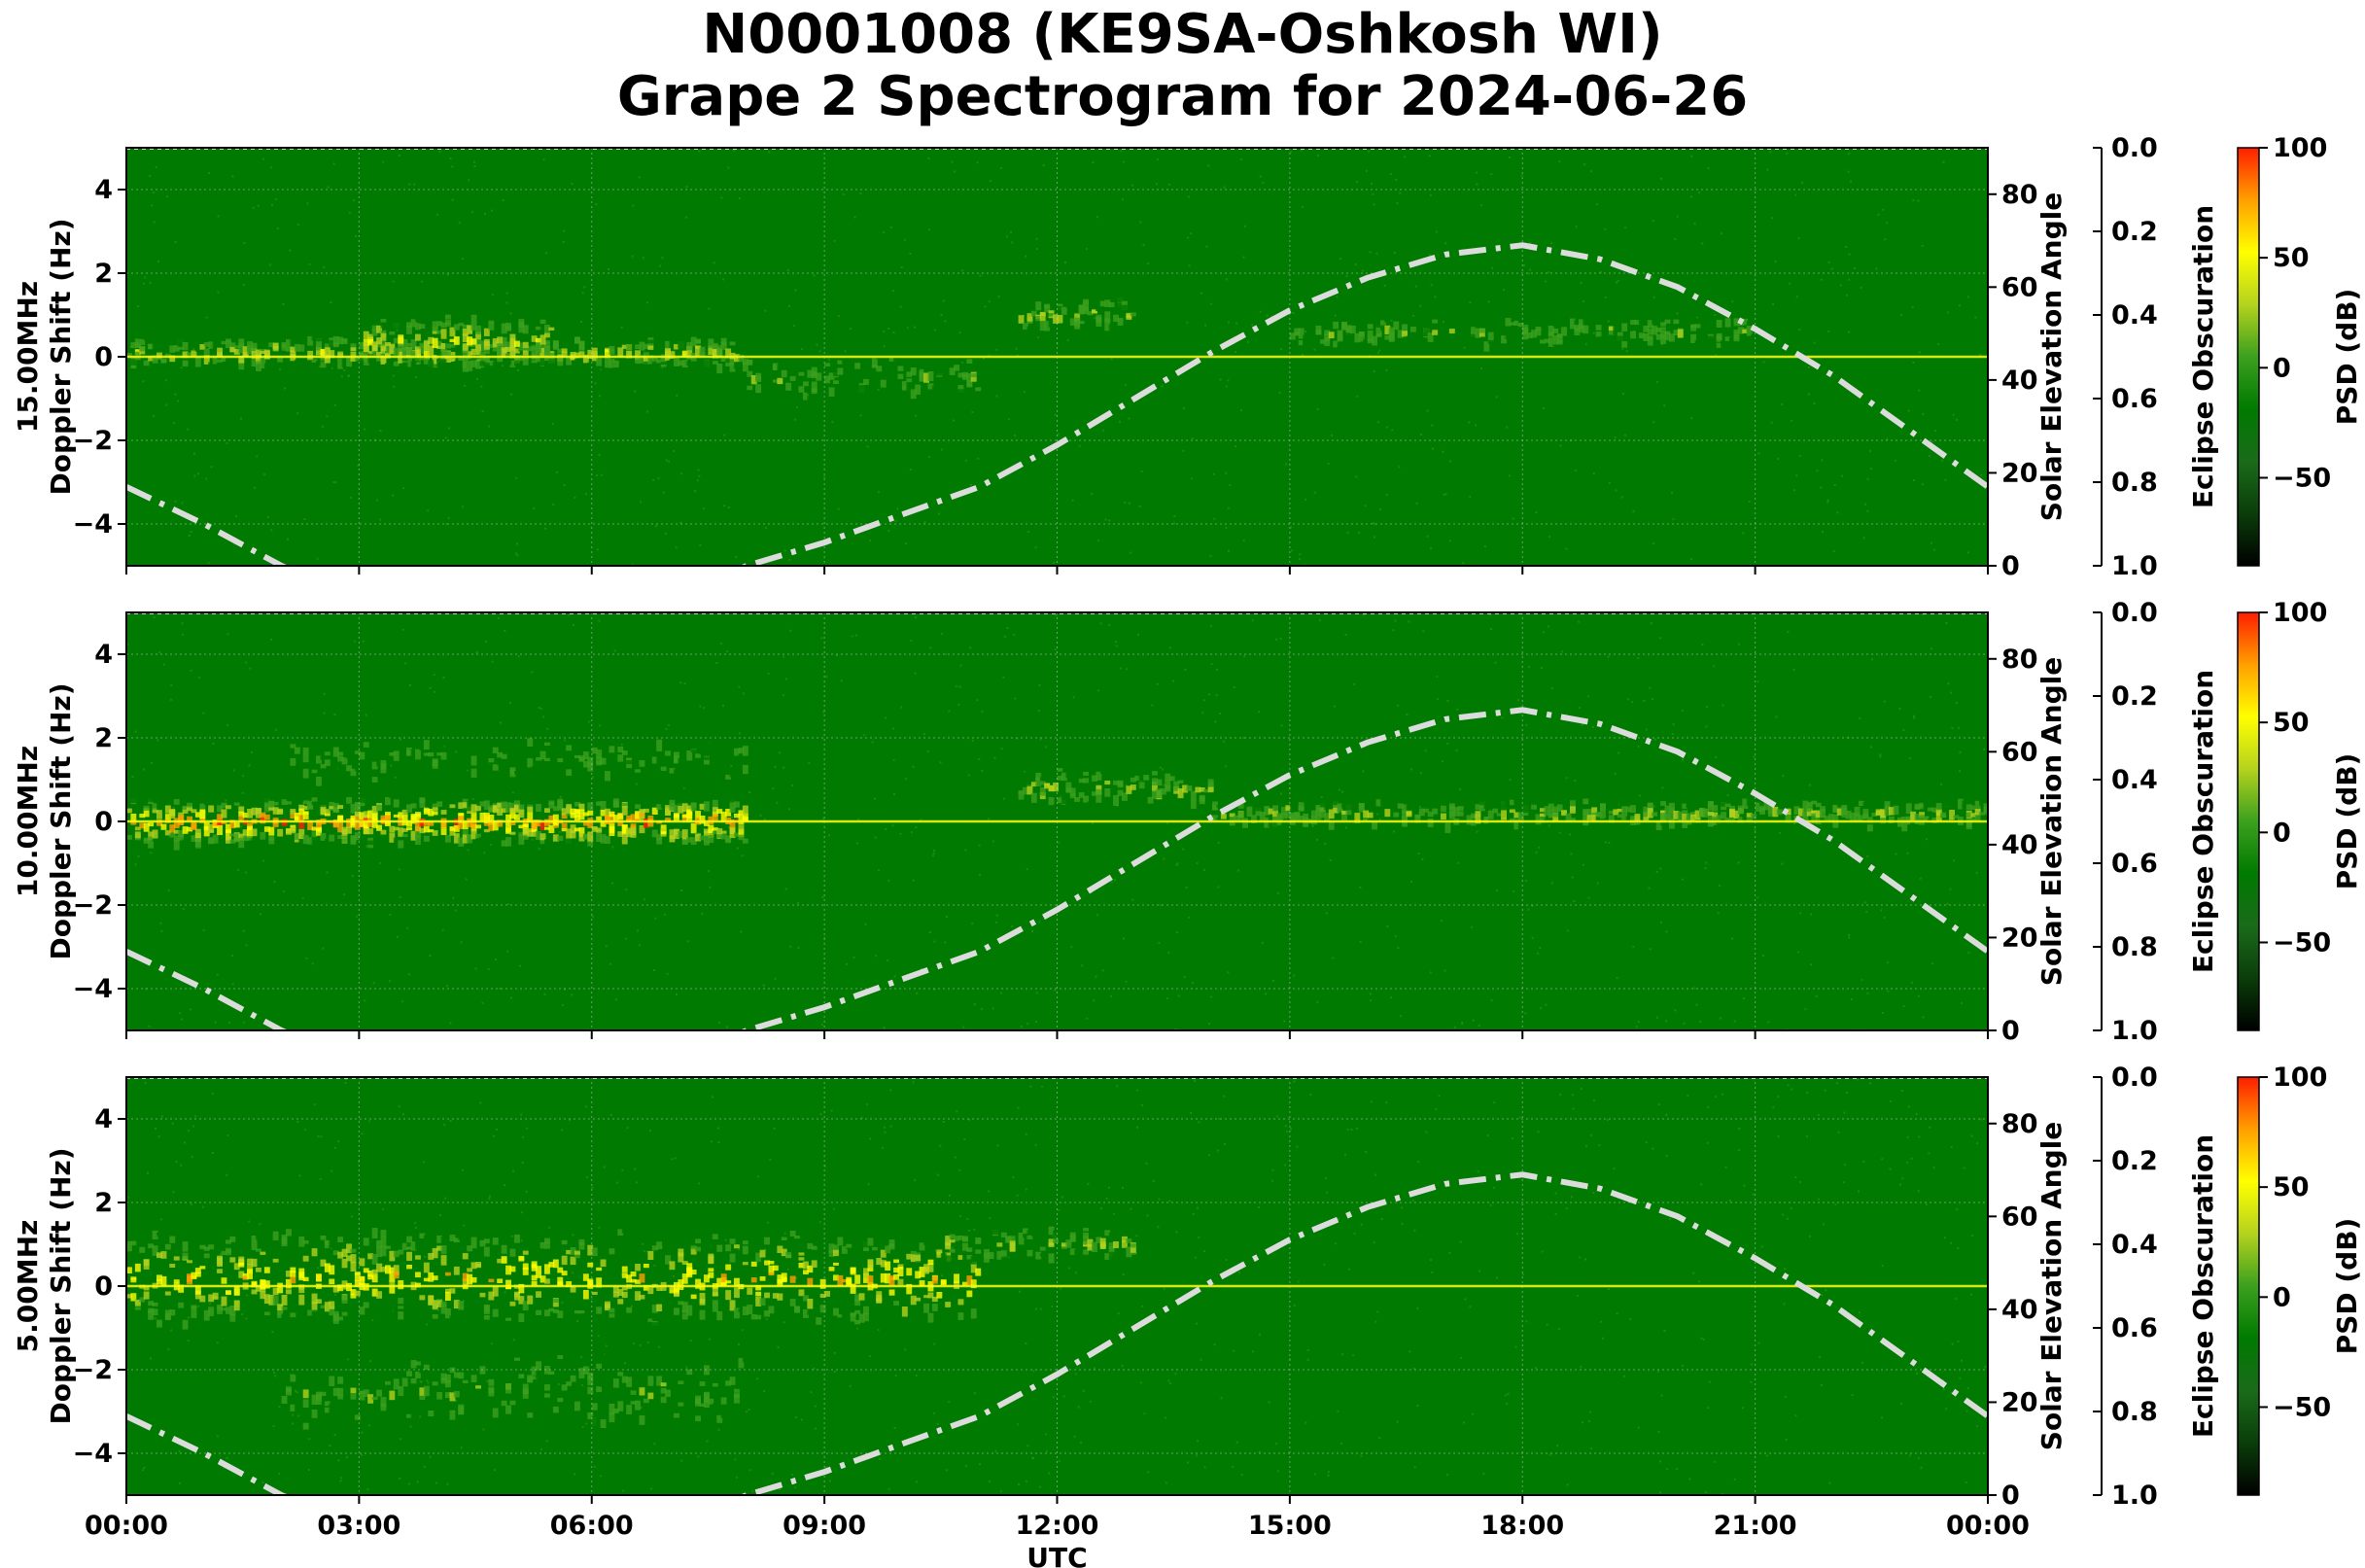 The width and height of the screenshot is (2365, 1568). Describe the element at coordinates (2347, 821) in the screenshot. I see `colorbar-label: PSD (dB)` at that location.